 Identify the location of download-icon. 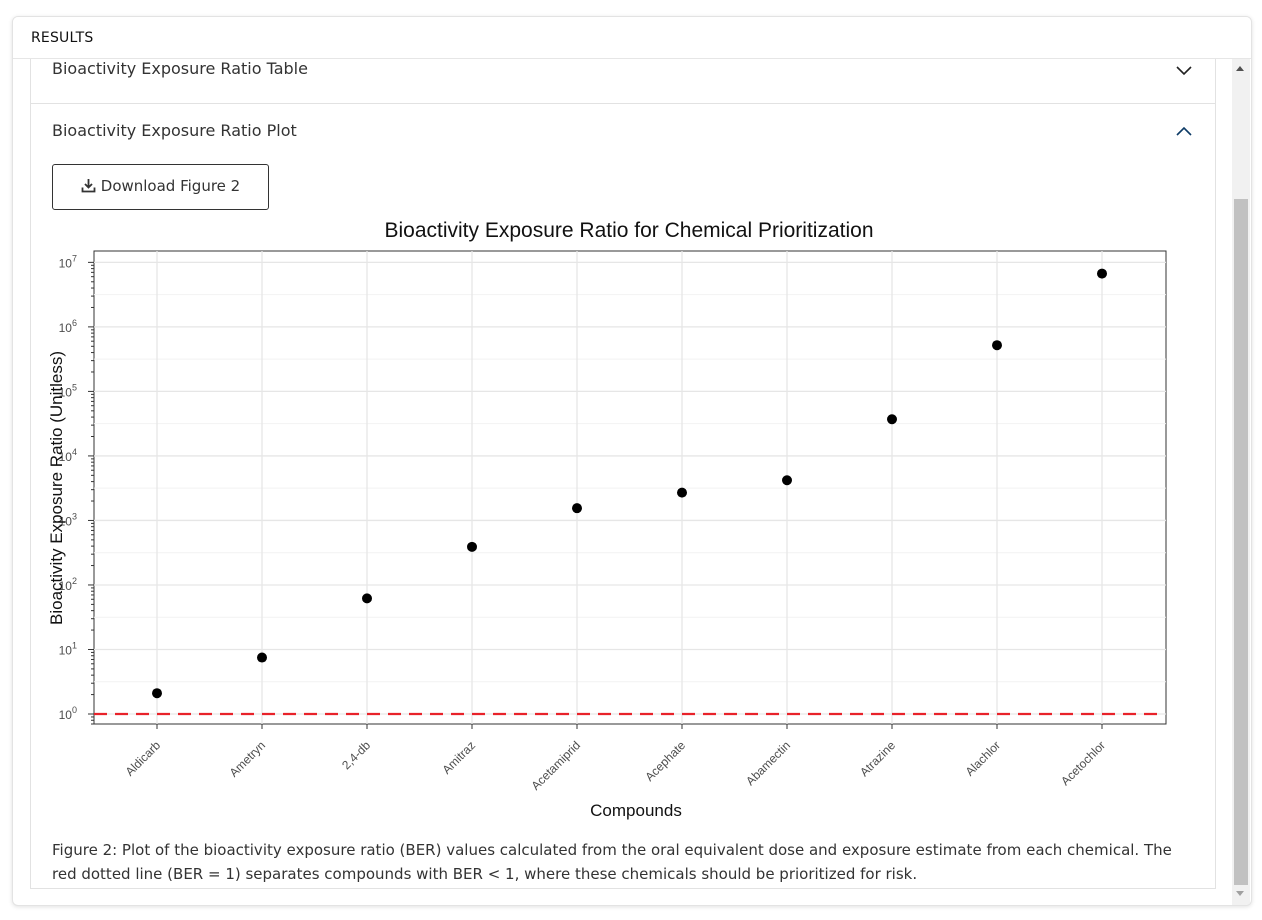
(88, 186).